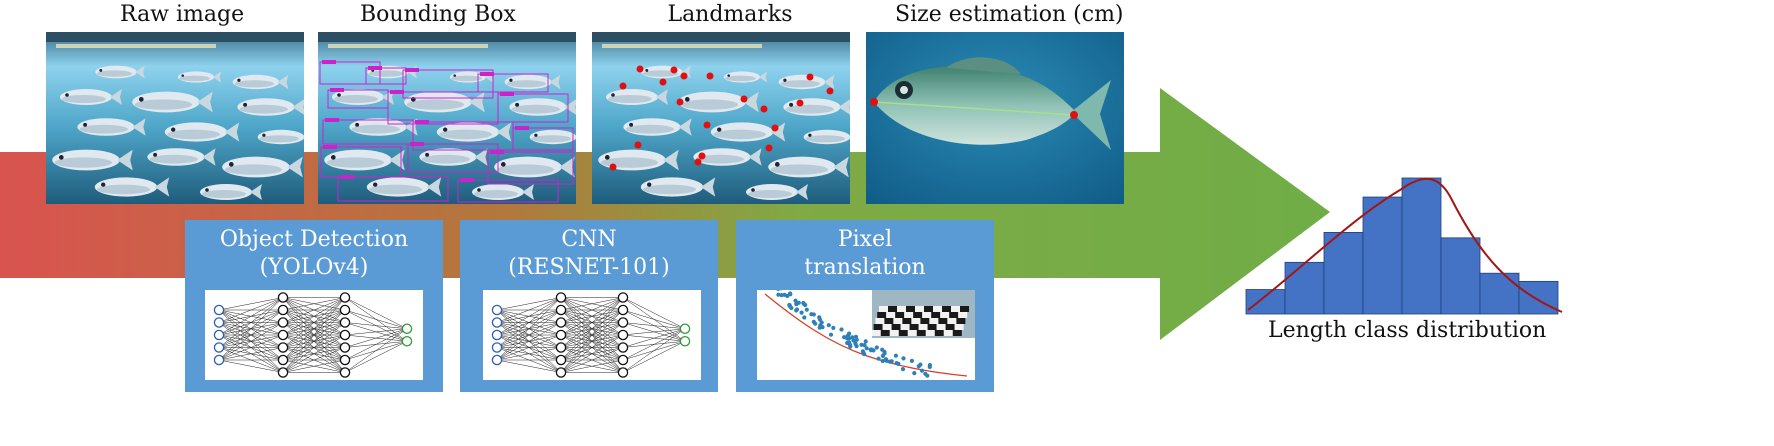  Describe the element at coordinates (995, 118) in the screenshot. I see `size-estimation-photo` at that location.